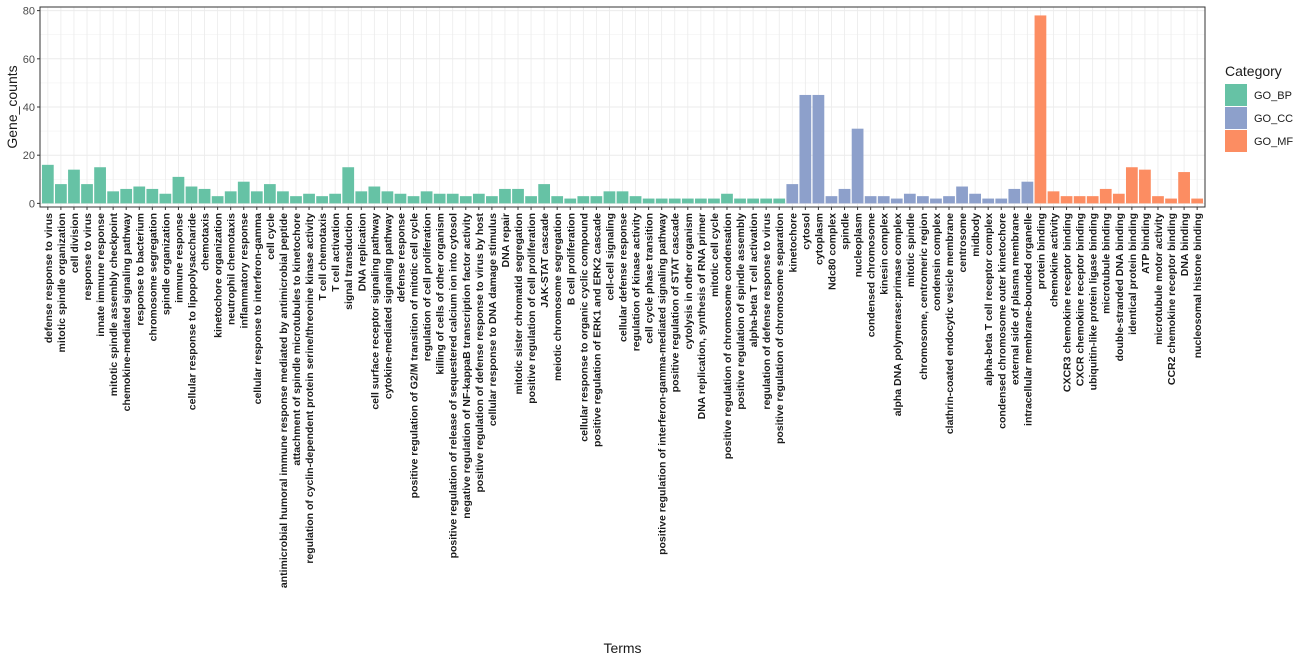 Image resolution: width=1306 pixels, height=656 pixels. I want to click on x-tick-label: external side of plasma membrane, so click(1015, 299).